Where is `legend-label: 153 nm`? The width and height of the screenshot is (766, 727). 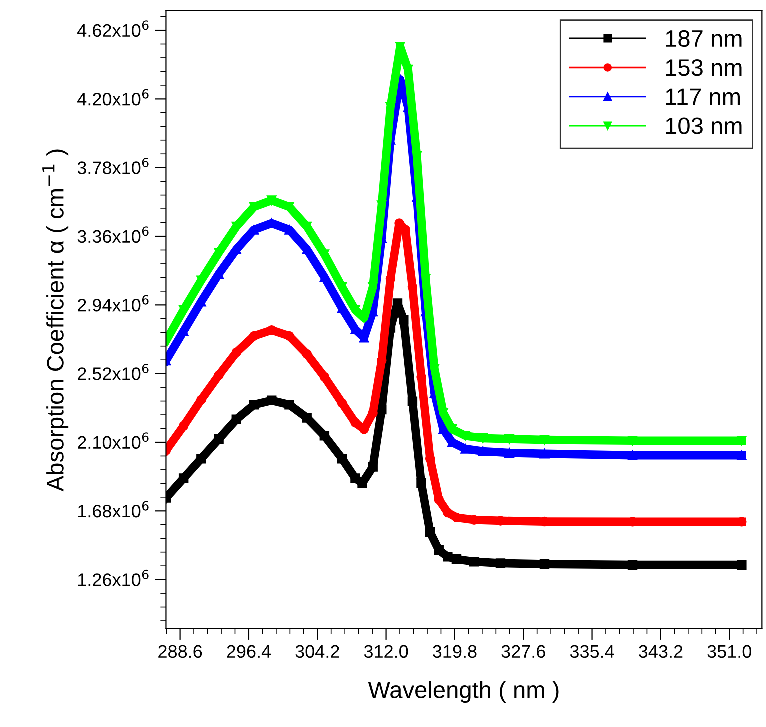 legend-label: 153 nm is located at coordinates (704, 68).